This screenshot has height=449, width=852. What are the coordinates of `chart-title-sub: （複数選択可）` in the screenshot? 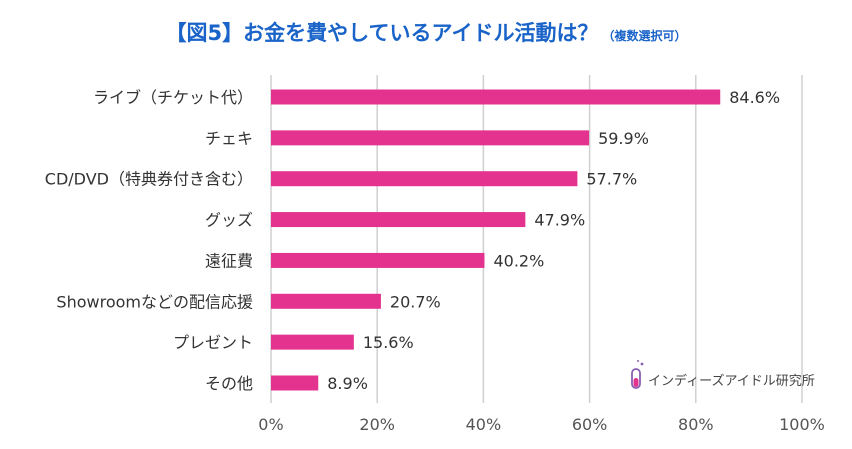 It's located at (644, 35).